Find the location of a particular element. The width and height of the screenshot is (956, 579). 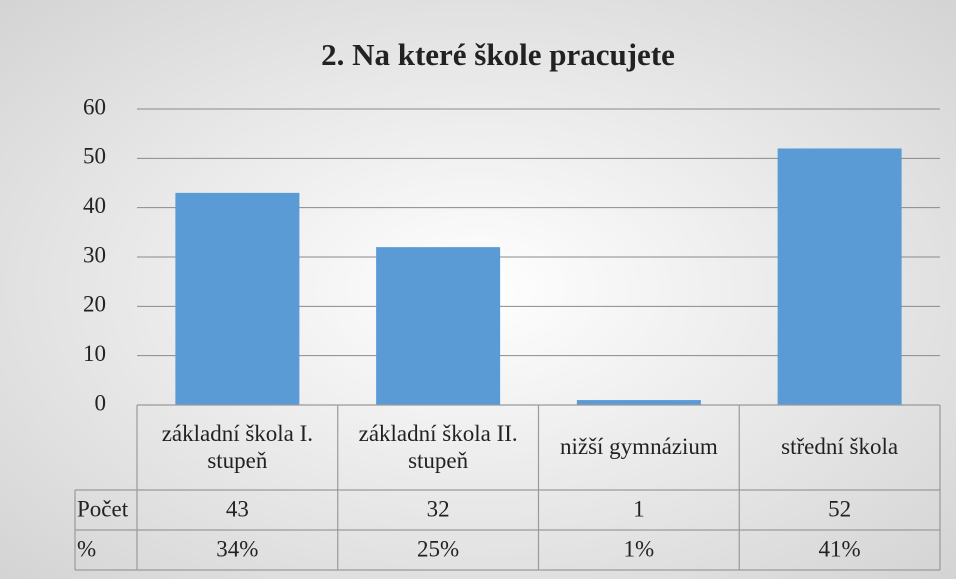

y-tick-label: 30 is located at coordinates (94, 254).